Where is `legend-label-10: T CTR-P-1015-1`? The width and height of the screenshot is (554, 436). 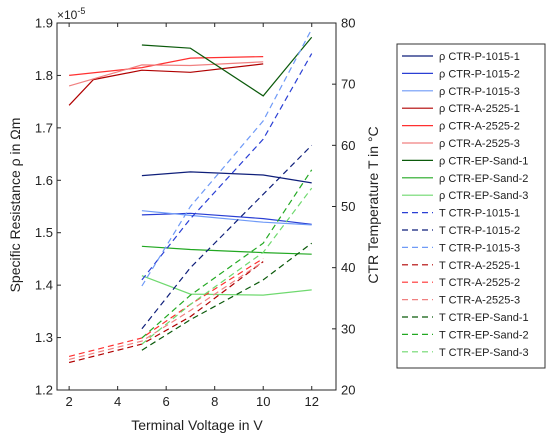 legend-label-10: T CTR-P-1015-1 is located at coordinates (479, 214).